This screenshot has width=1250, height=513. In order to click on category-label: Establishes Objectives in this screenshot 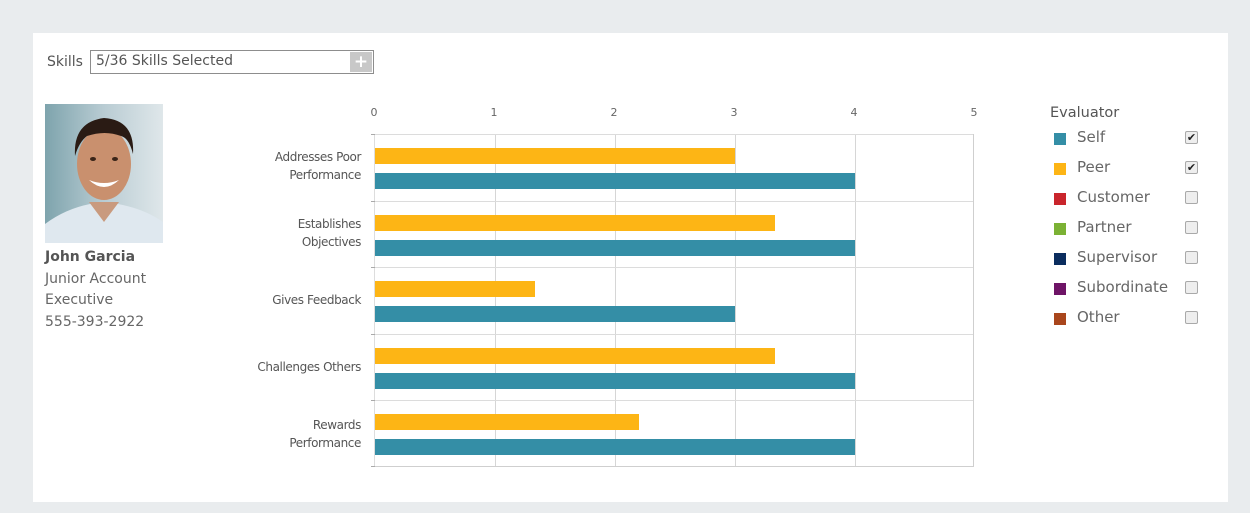, I will do `click(329, 233)`.